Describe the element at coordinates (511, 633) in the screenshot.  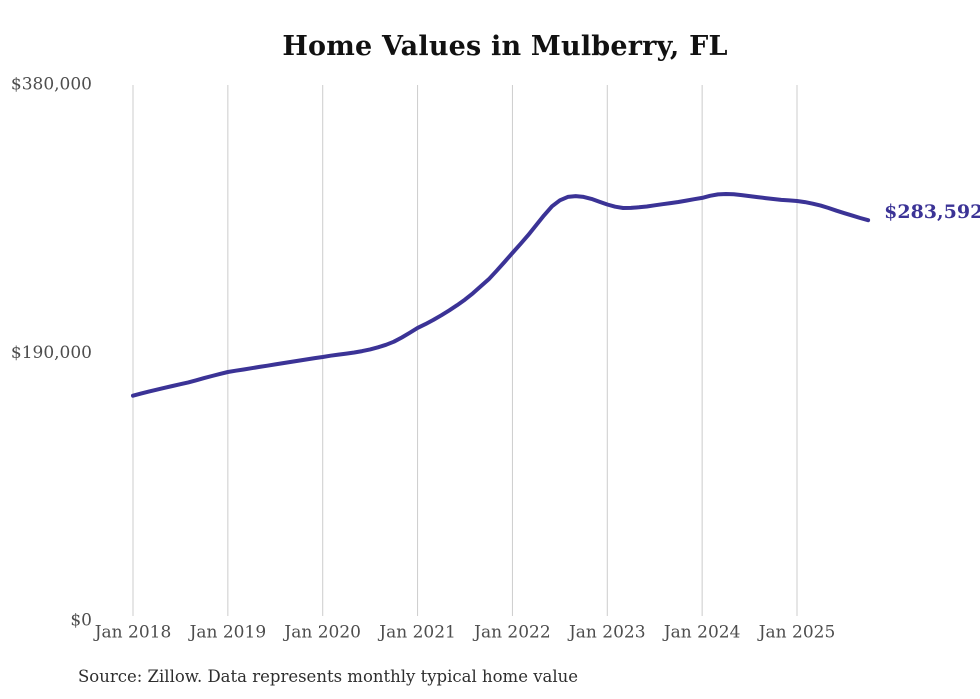
I see `x-tick-label: Jan 2022` at that location.